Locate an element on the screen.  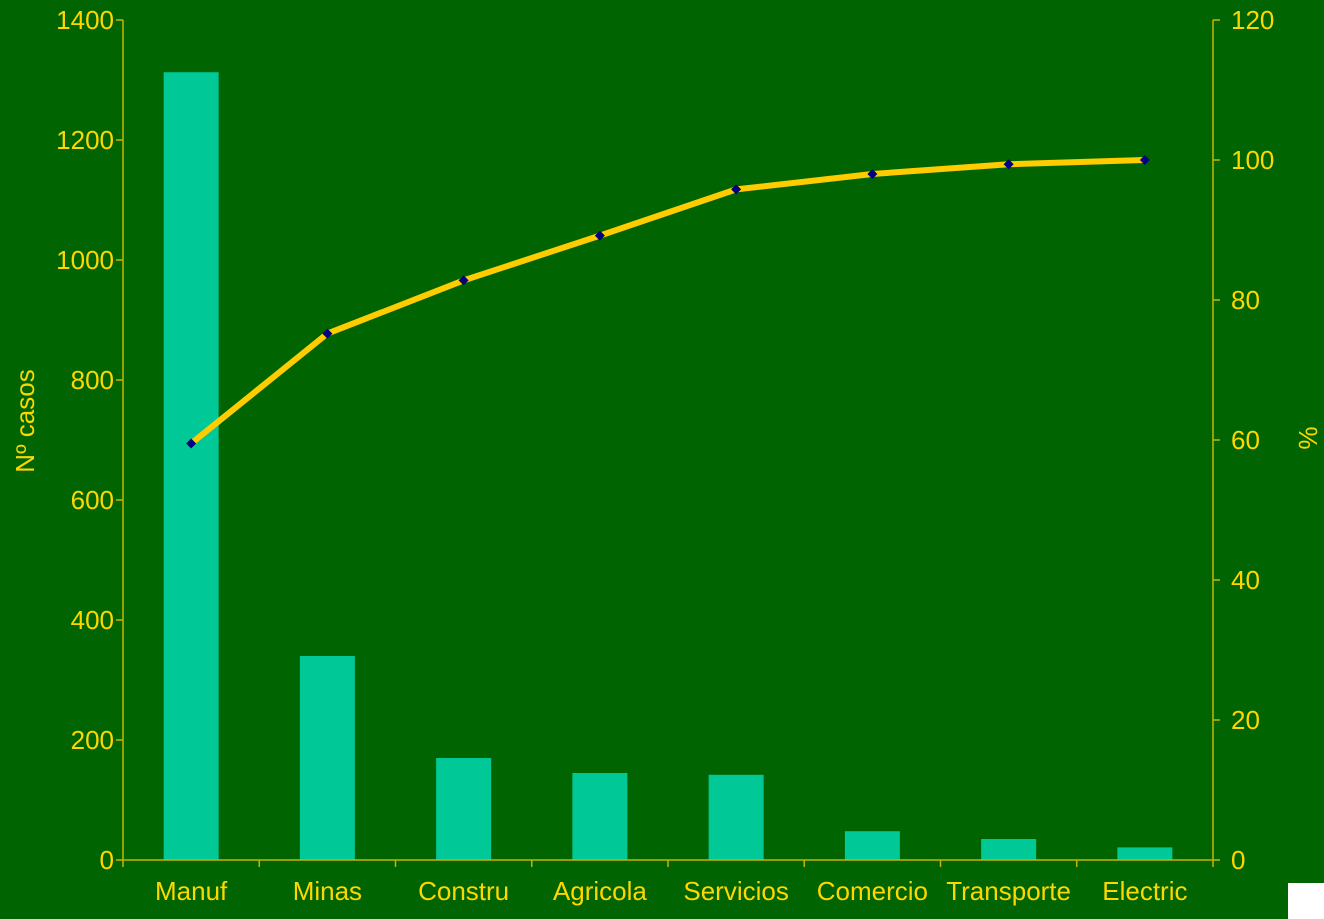
y-right-tick-label: 0 is located at coordinates (1238, 860).